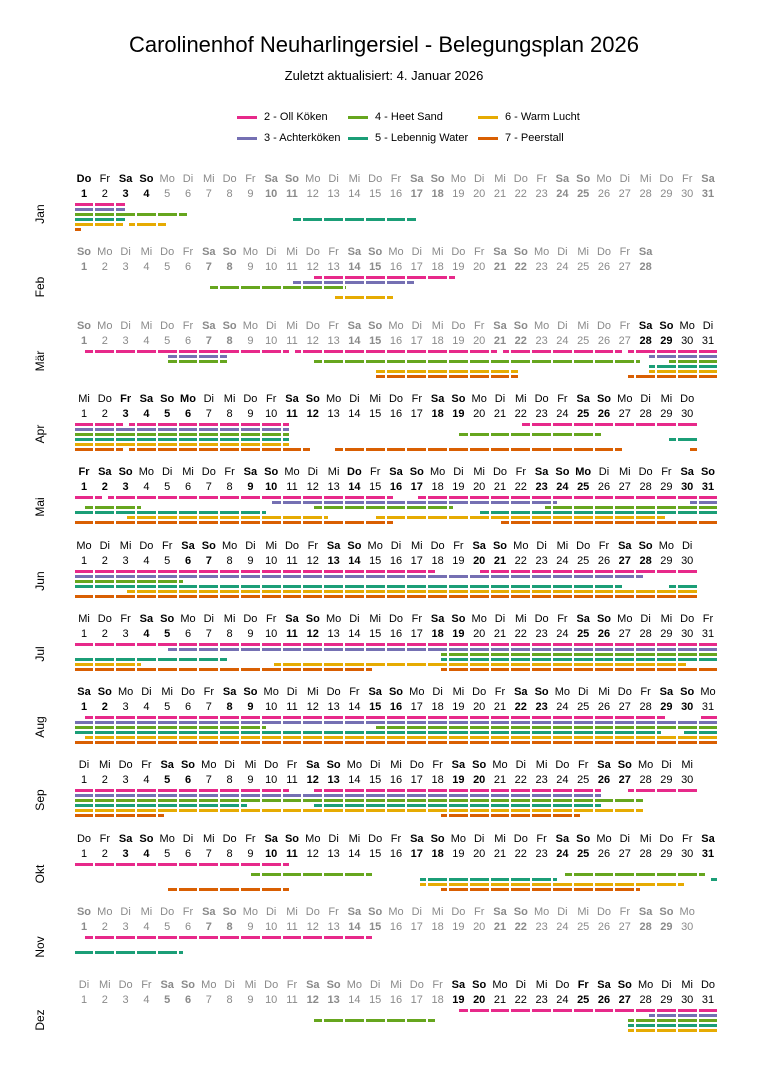 The image size is (768, 1086). I want to click on weekday-label: Mi, so click(396, 765).